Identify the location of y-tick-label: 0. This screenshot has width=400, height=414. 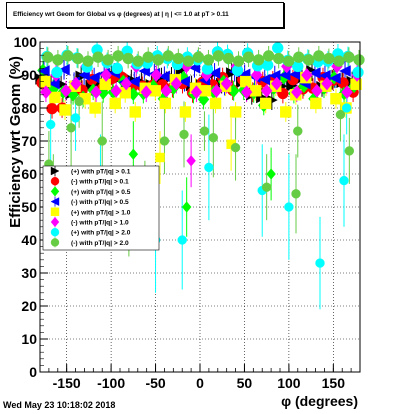
(33, 372).